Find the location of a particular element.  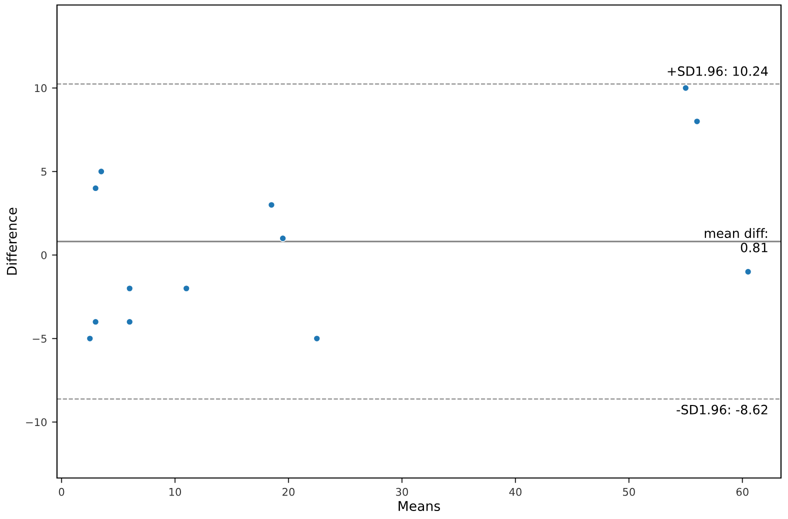

x-tick-label: 40 is located at coordinates (515, 492).